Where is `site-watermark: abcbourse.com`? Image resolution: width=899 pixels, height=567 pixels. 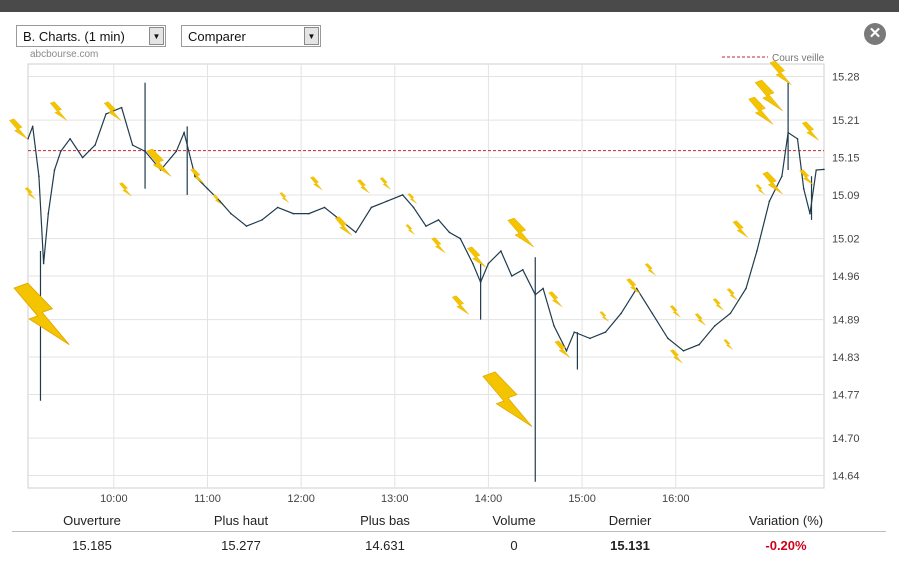 site-watermark: abcbourse.com is located at coordinates (64, 54).